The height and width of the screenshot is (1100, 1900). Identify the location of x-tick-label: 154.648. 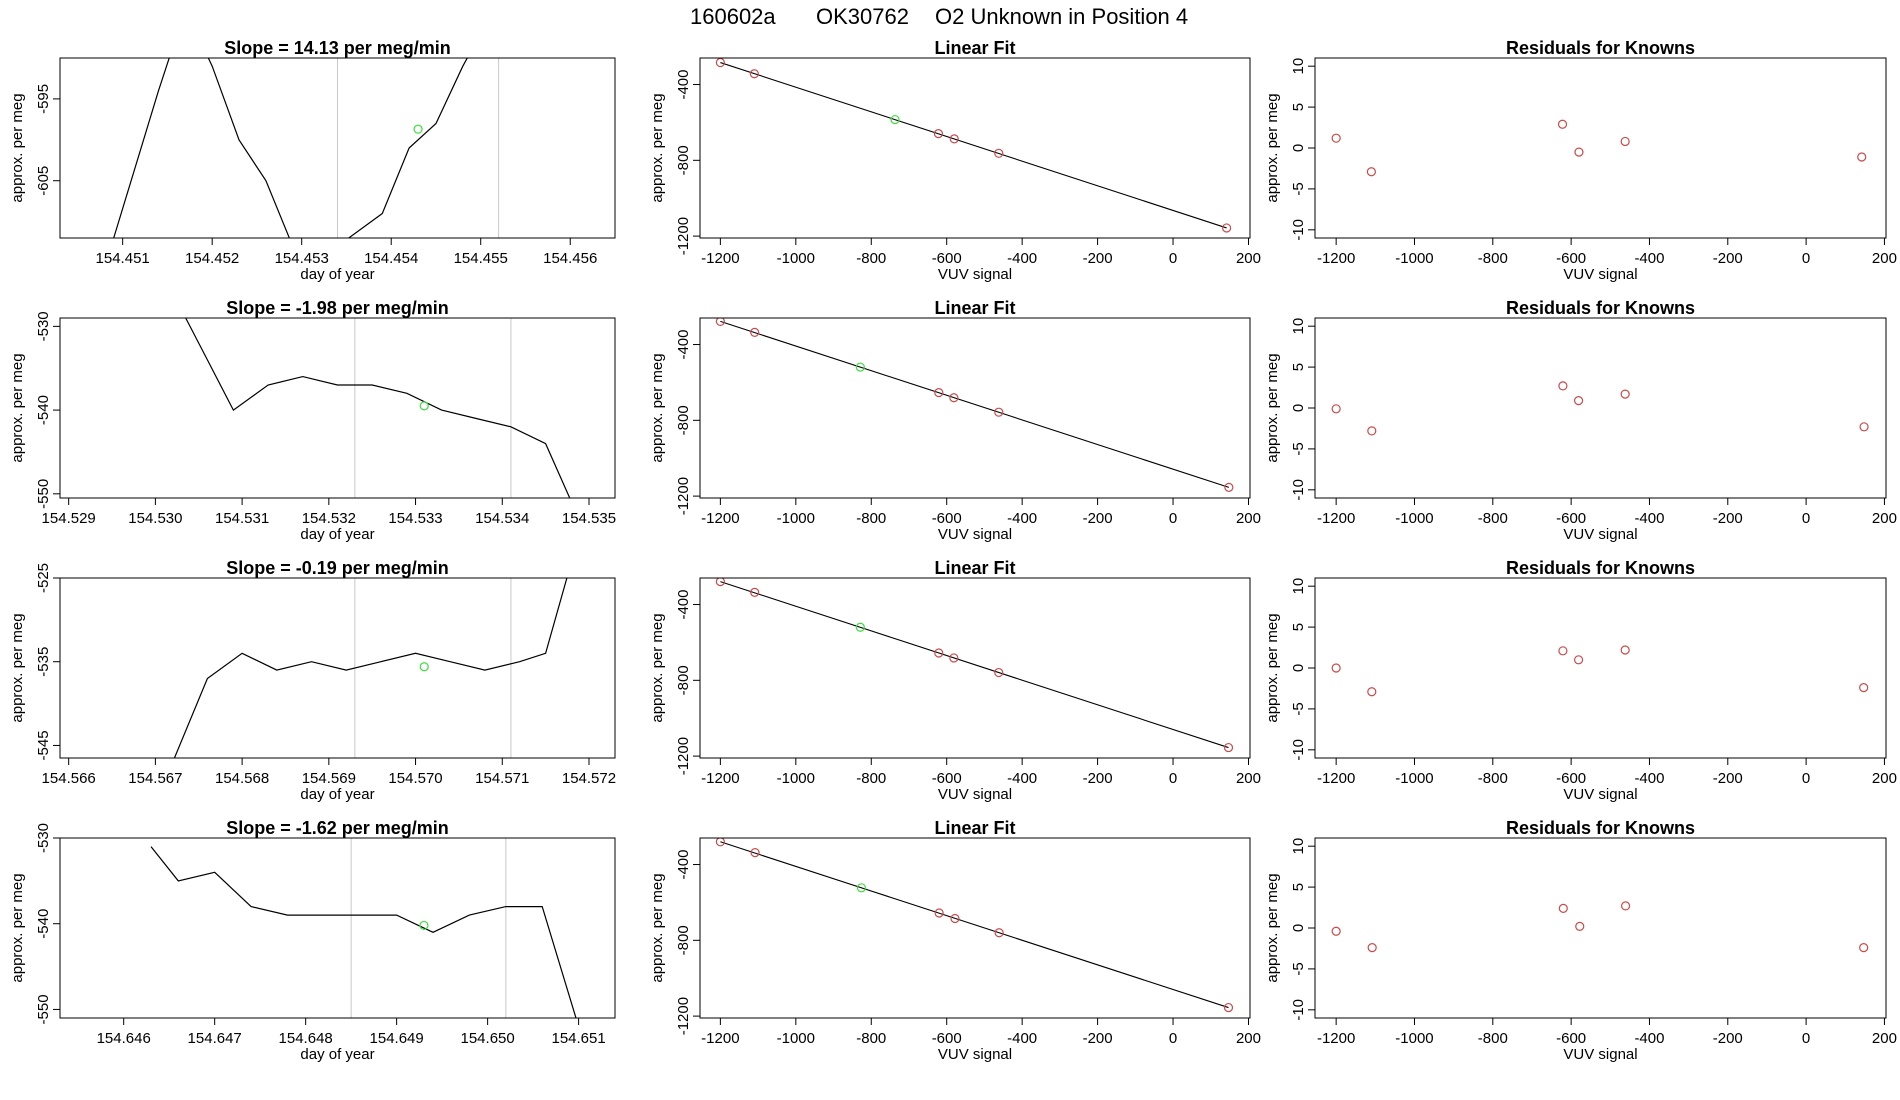
(306, 1038).